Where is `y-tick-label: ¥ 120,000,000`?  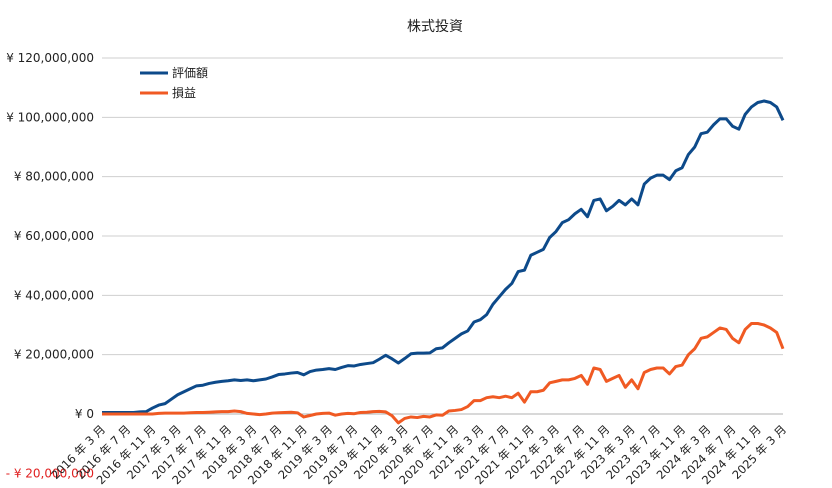 y-tick-label: ¥ 120,000,000 is located at coordinates (50, 58).